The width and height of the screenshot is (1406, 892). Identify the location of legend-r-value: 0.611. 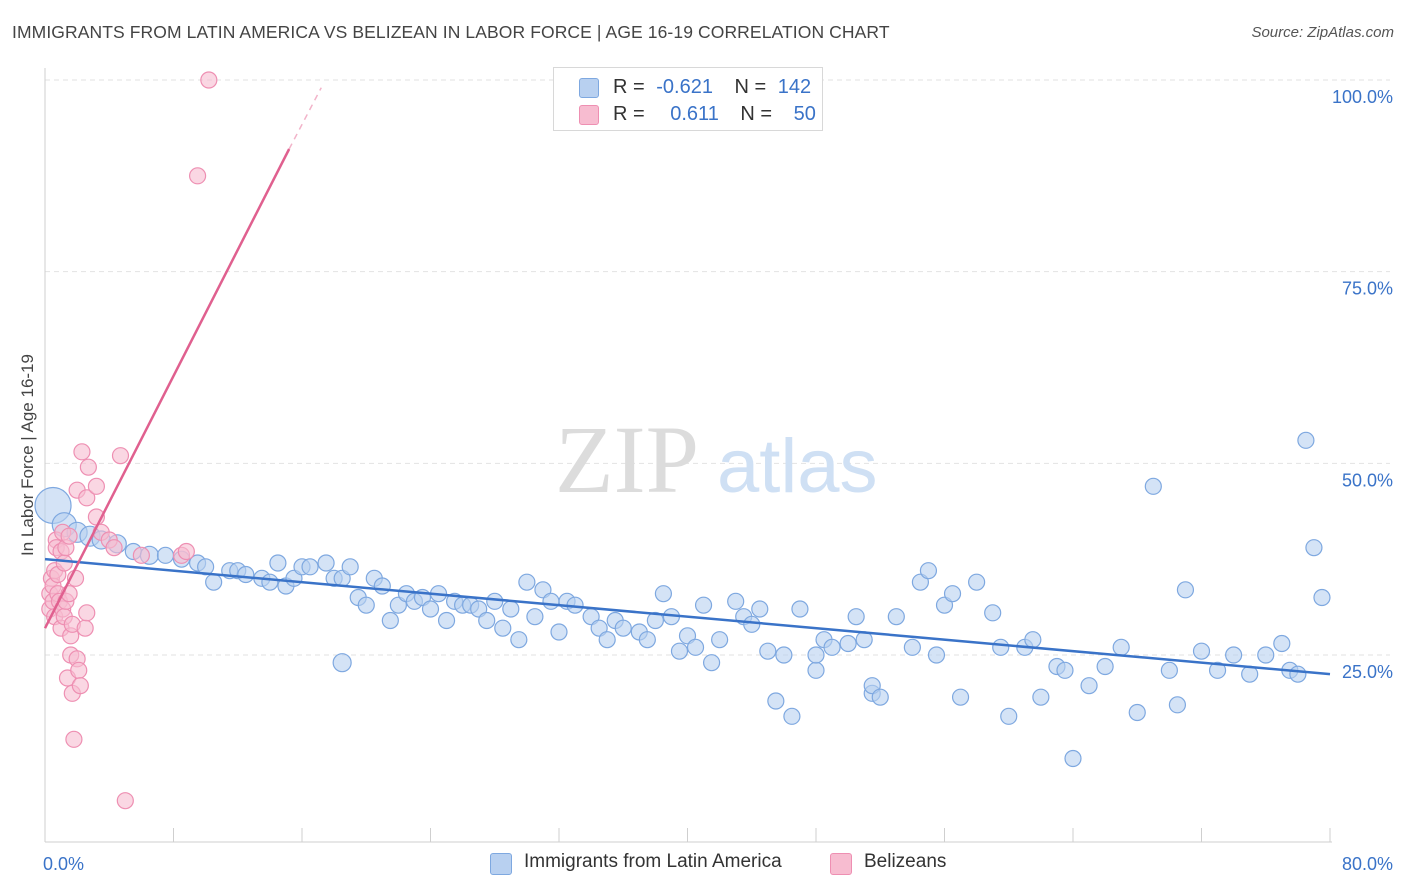
(694, 114).